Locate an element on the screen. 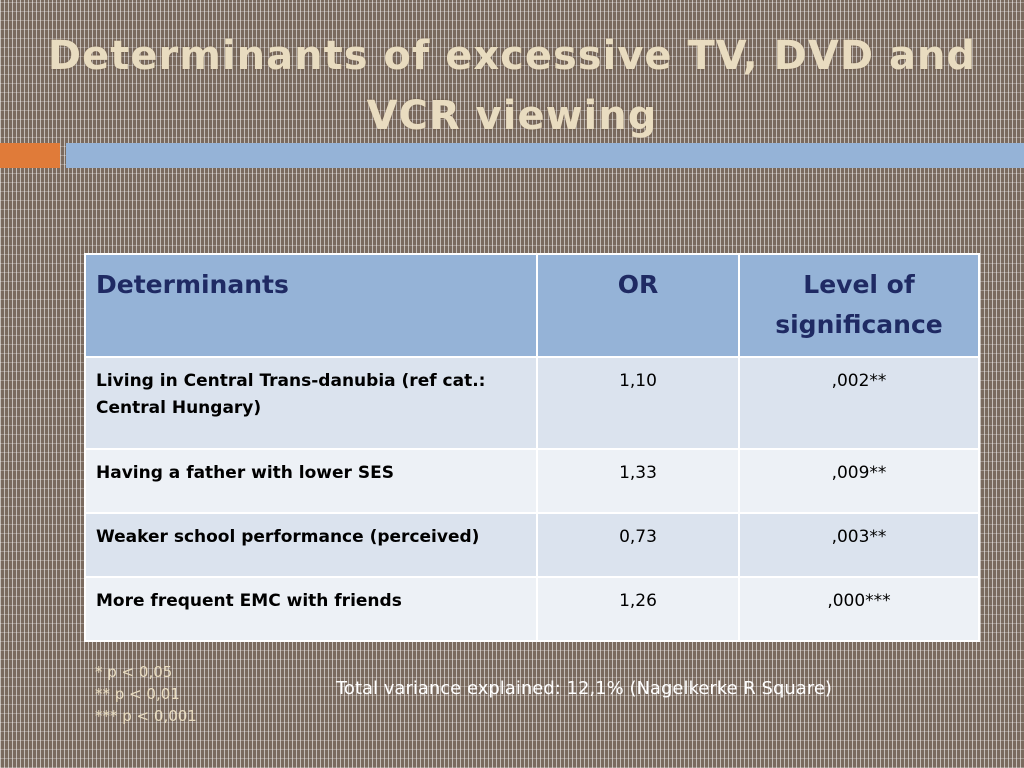  significance-cell: ,003** is located at coordinates (859, 545).